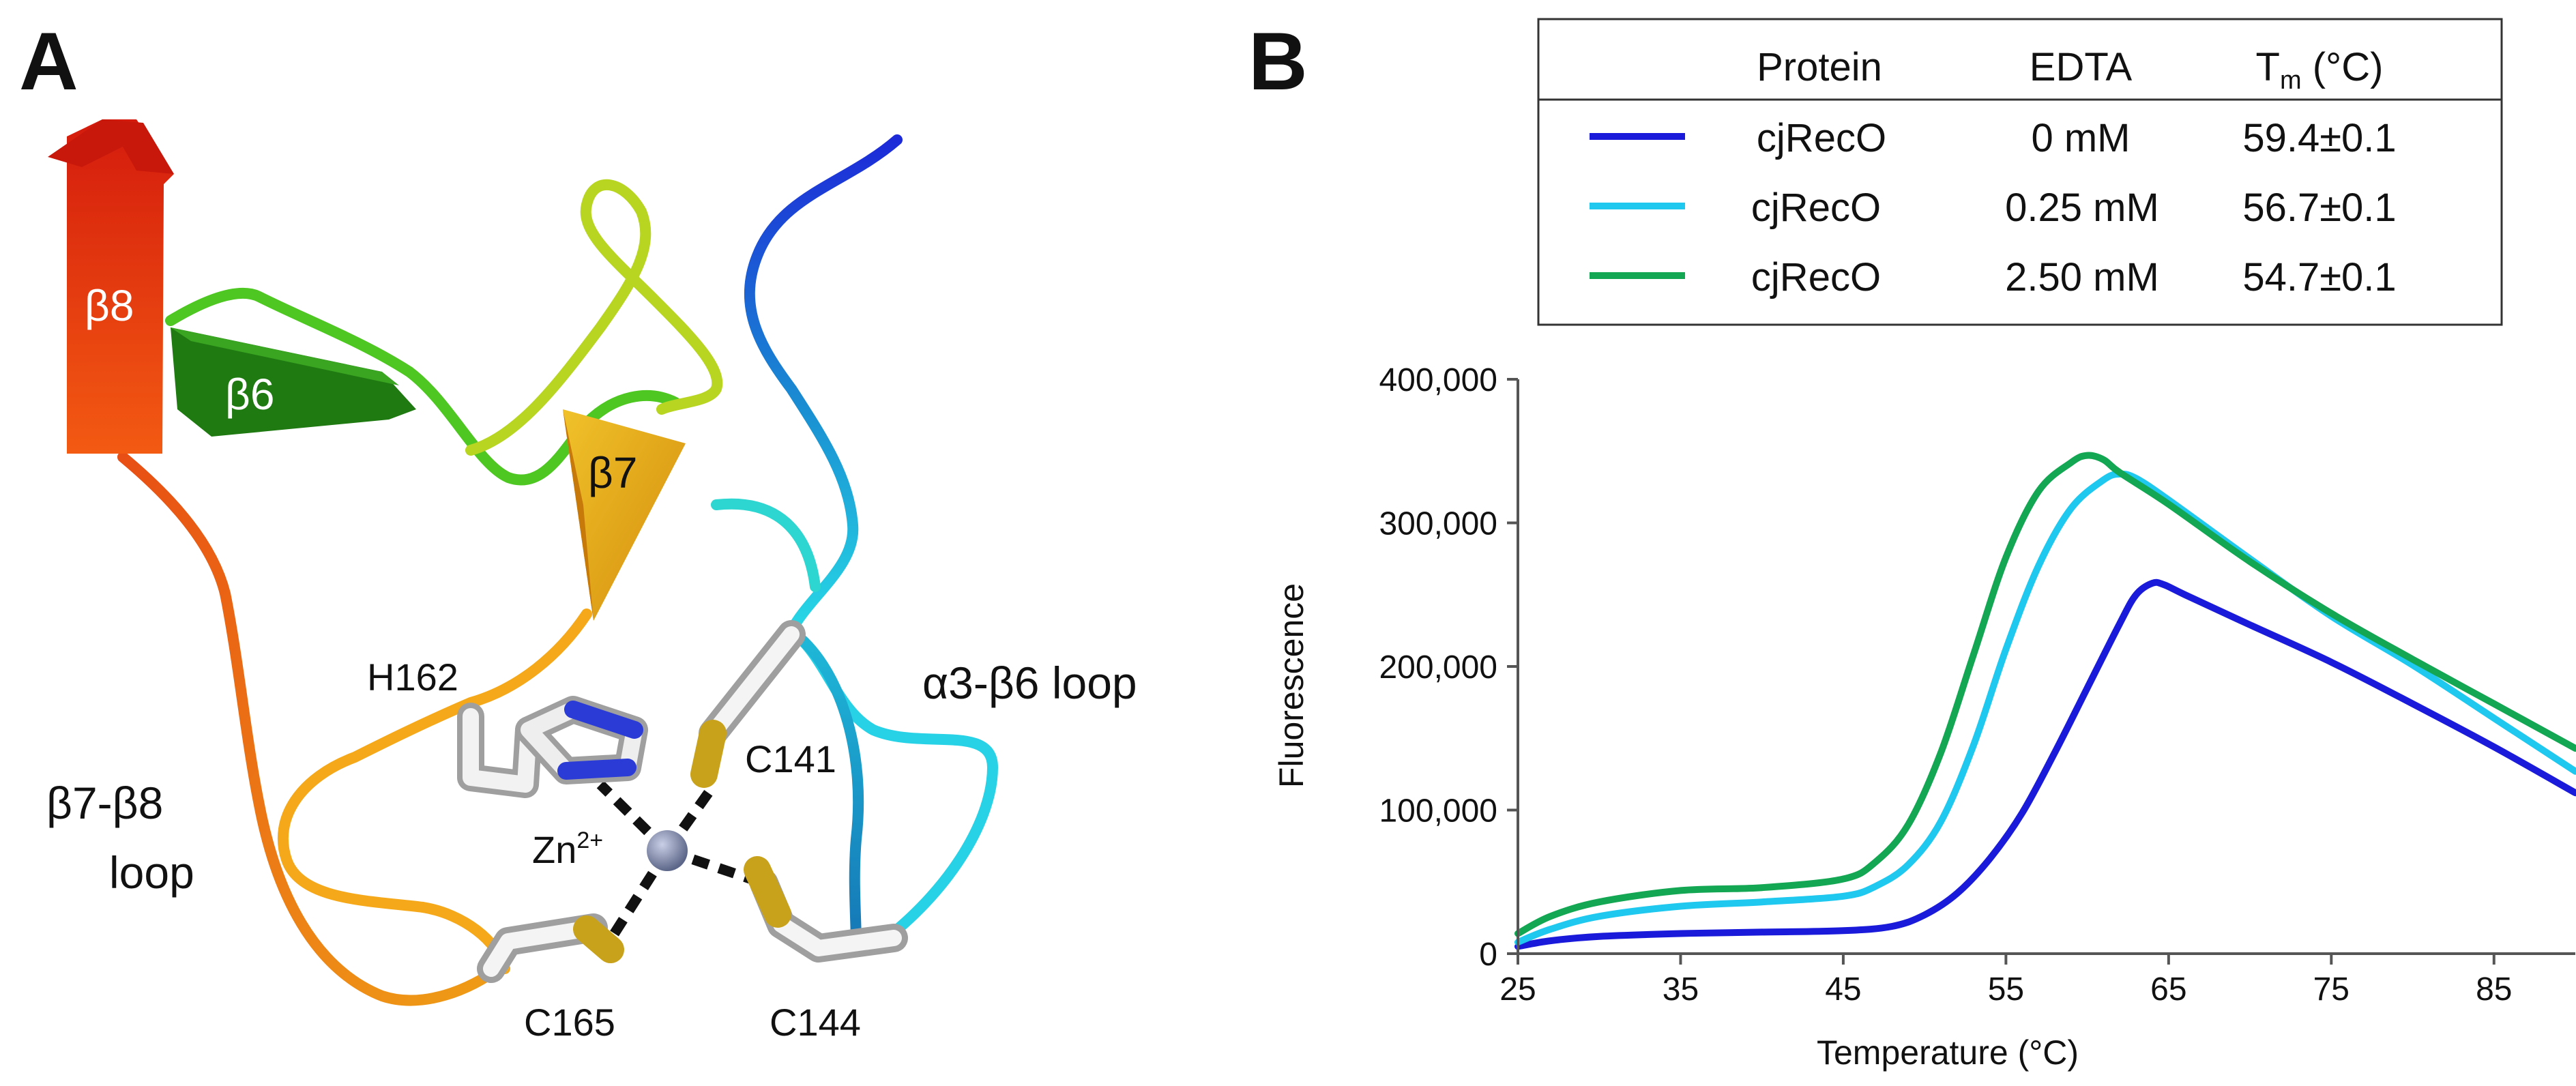 This screenshot has width=2576, height=1086. What do you see at coordinates (151, 872) in the screenshot?
I see `label-b7-b8-loop-line2: loop` at bounding box center [151, 872].